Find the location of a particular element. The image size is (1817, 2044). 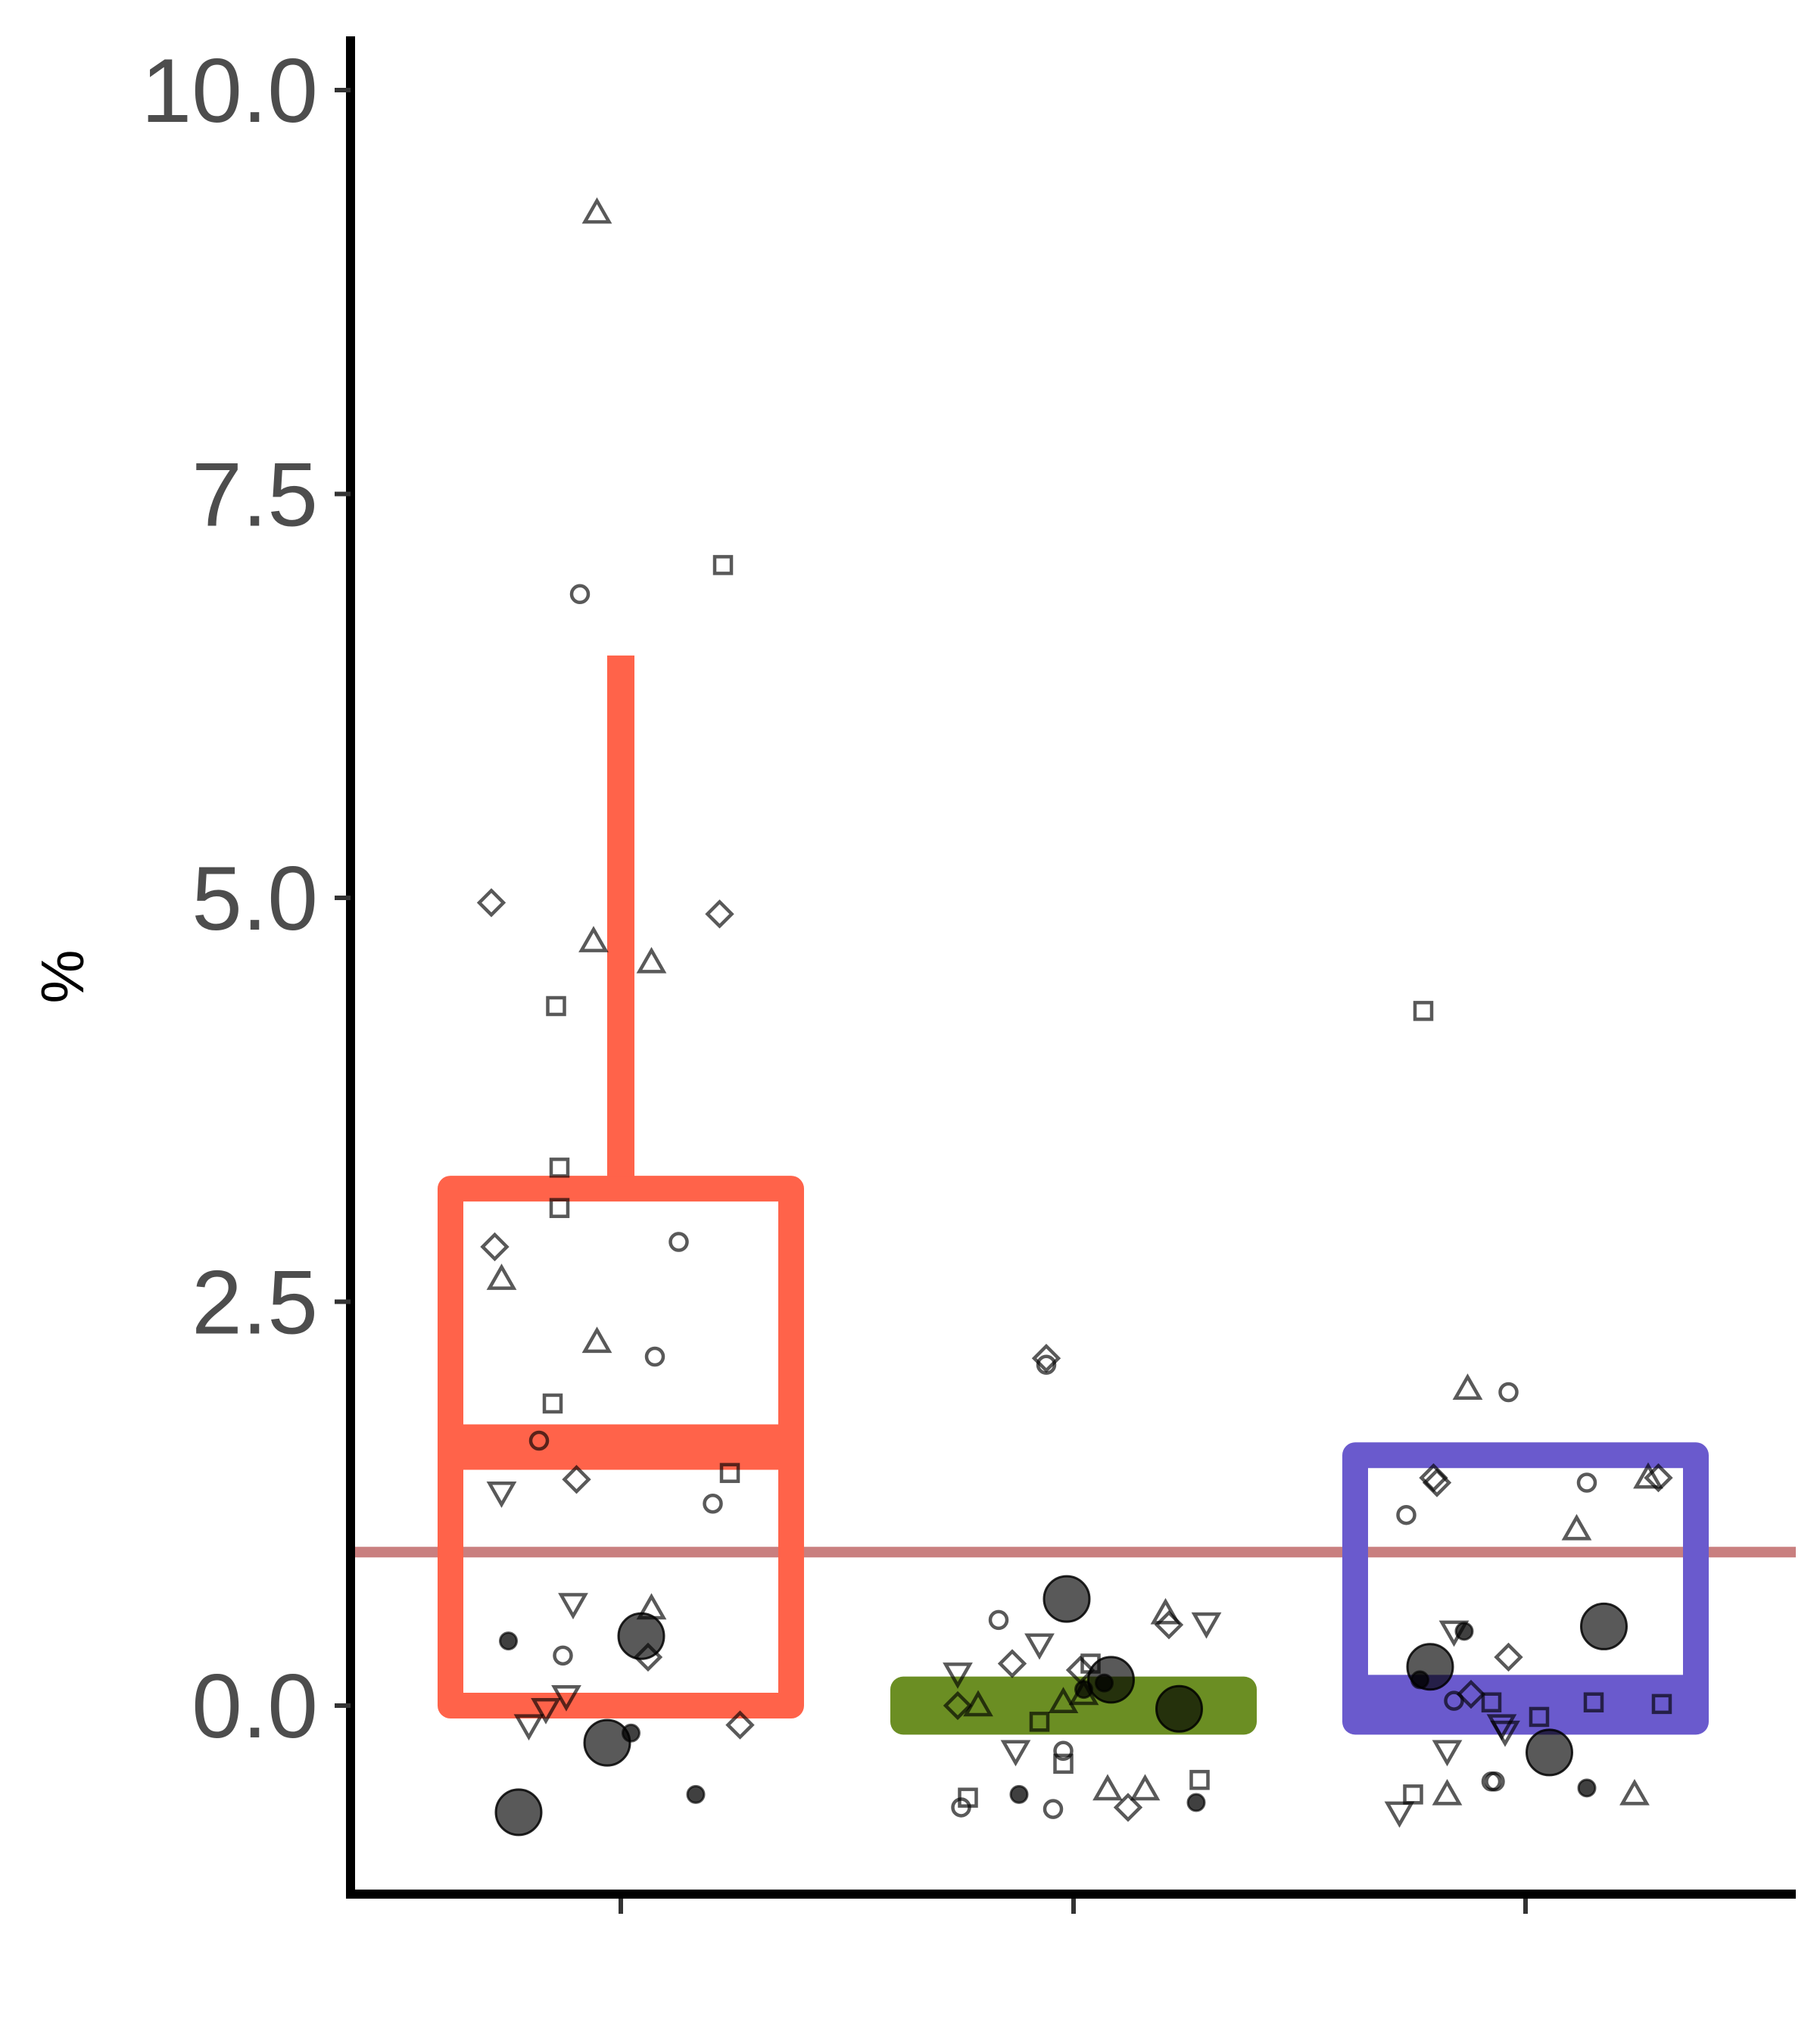

box-body is located at coordinates (1525, 1588).